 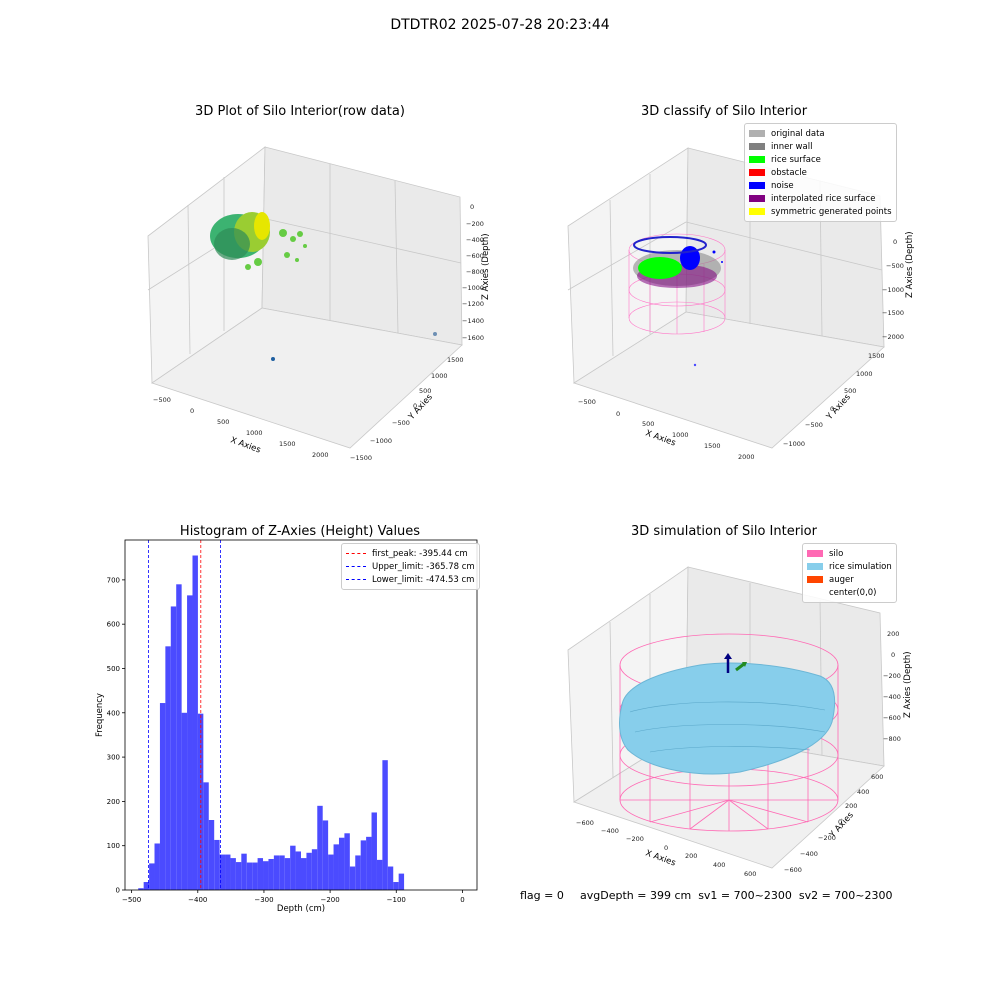 What do you see at coordinates (473, 321) in the screenshot?
I see `raw-ztick-7: −1400` at bounding box center [473, 321].